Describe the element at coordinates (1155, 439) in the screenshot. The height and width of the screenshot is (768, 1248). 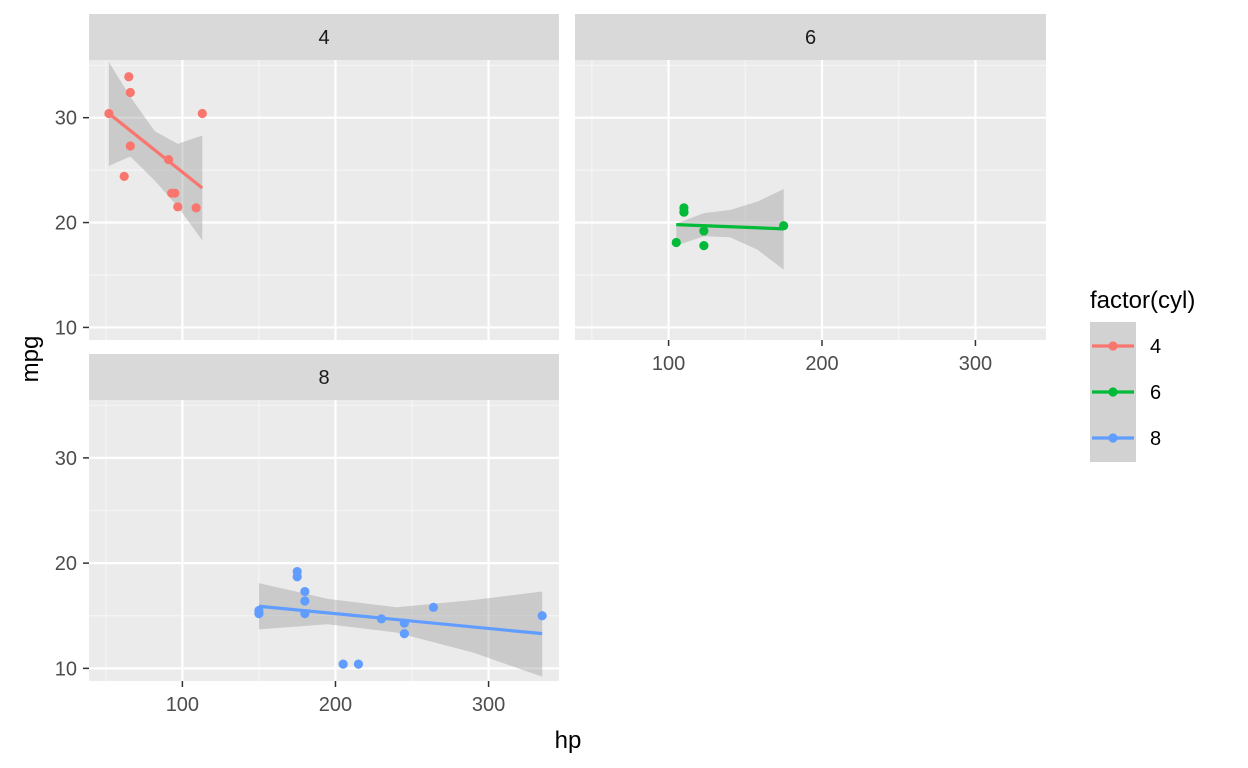
I see `legend-label: 8` at that location.